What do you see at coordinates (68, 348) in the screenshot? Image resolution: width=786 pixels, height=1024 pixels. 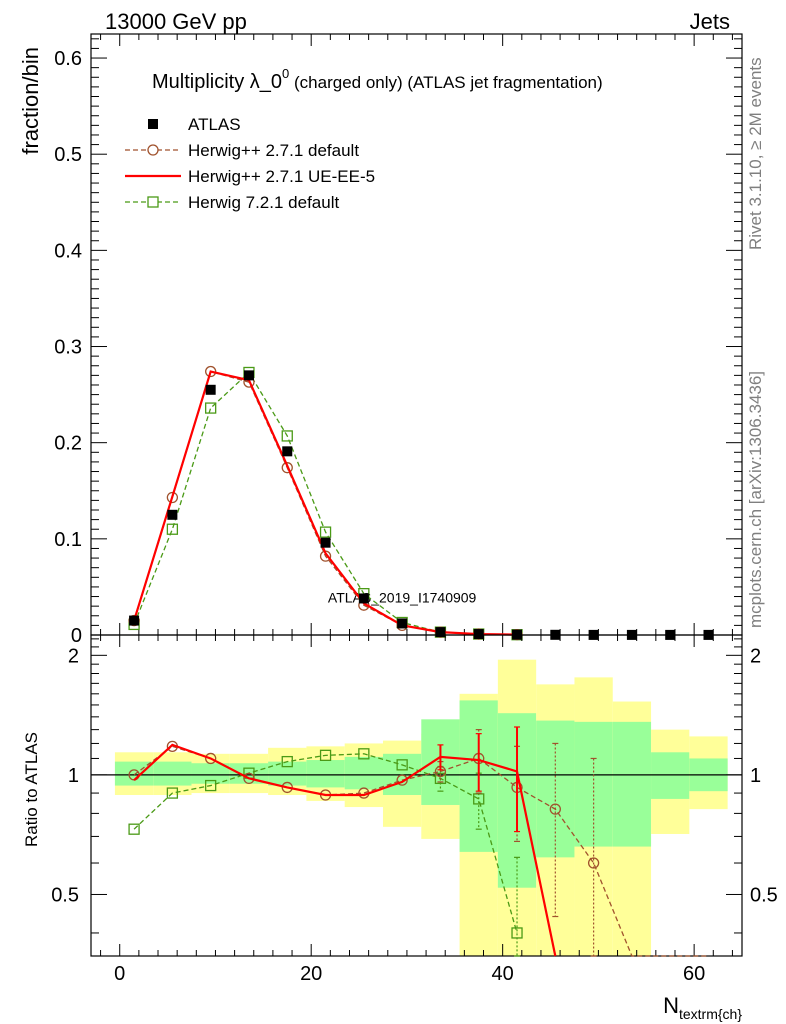 I see `y-tick-label: 0.3` at bounding box center [68, 348].